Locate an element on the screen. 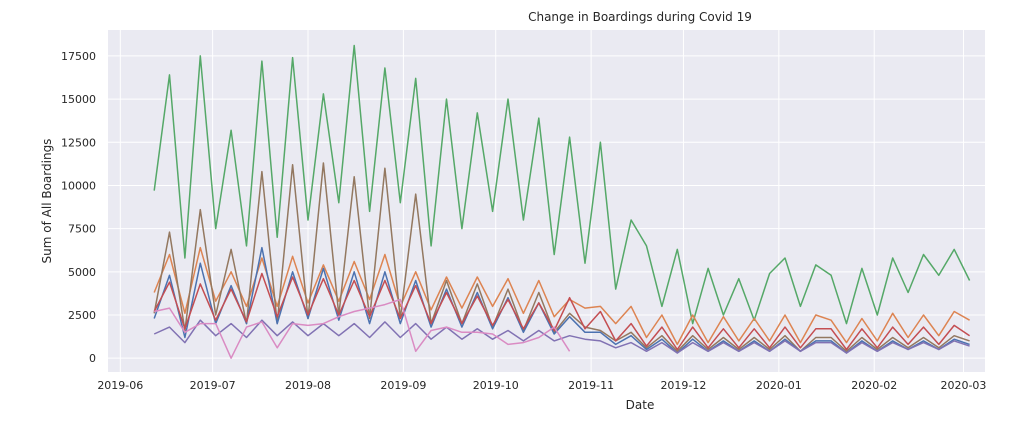 This screenshot has height=432, width=1015. x-tick-label: 2019-08 is located at coordinates (308, 385).